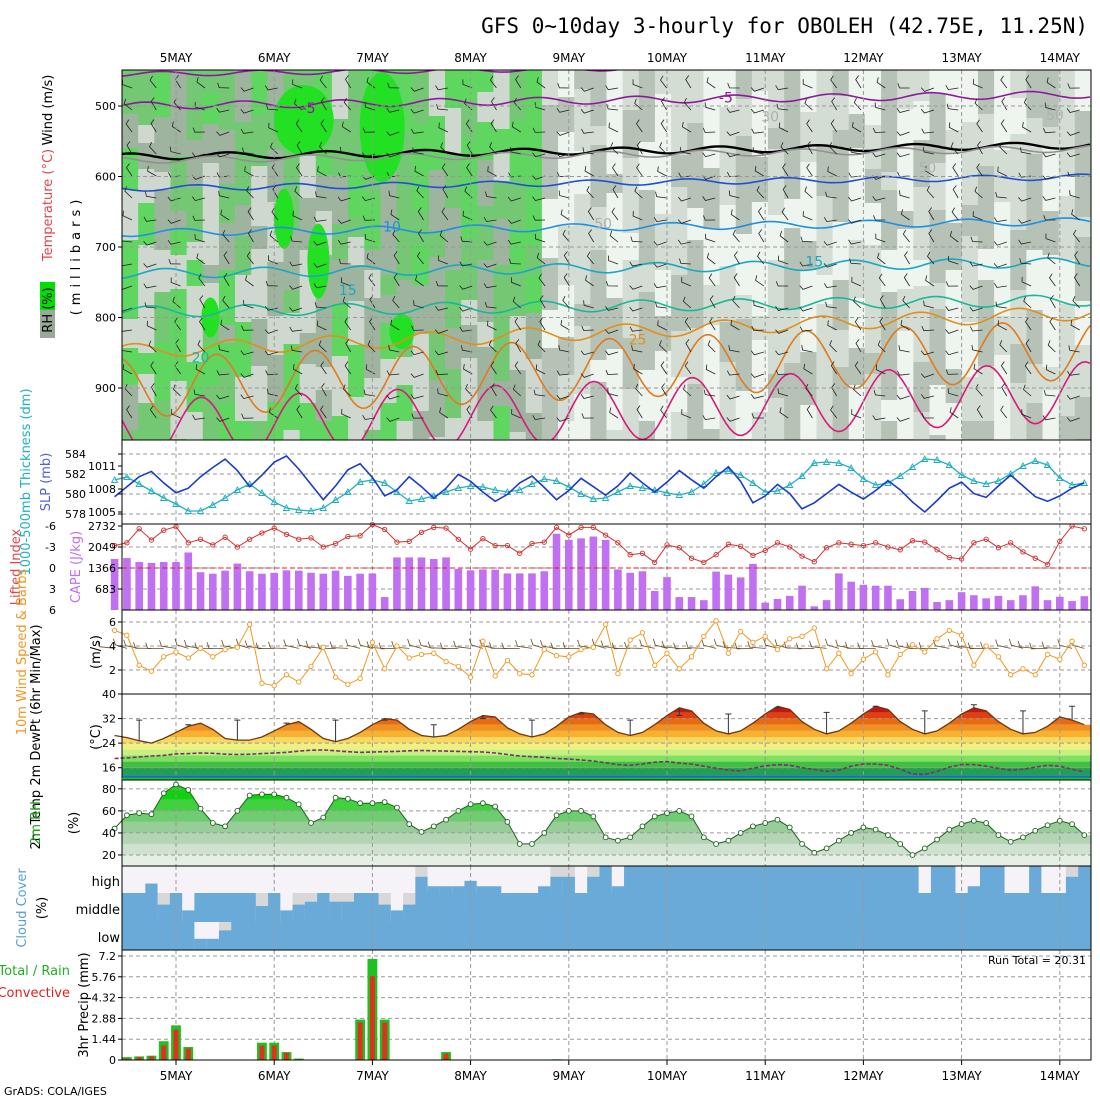 The width and height of the screenshot is (1100, 1100). Describe the element at coordinates (102, 526) in the screenshot. I see `tick-label: 2732` at that location.